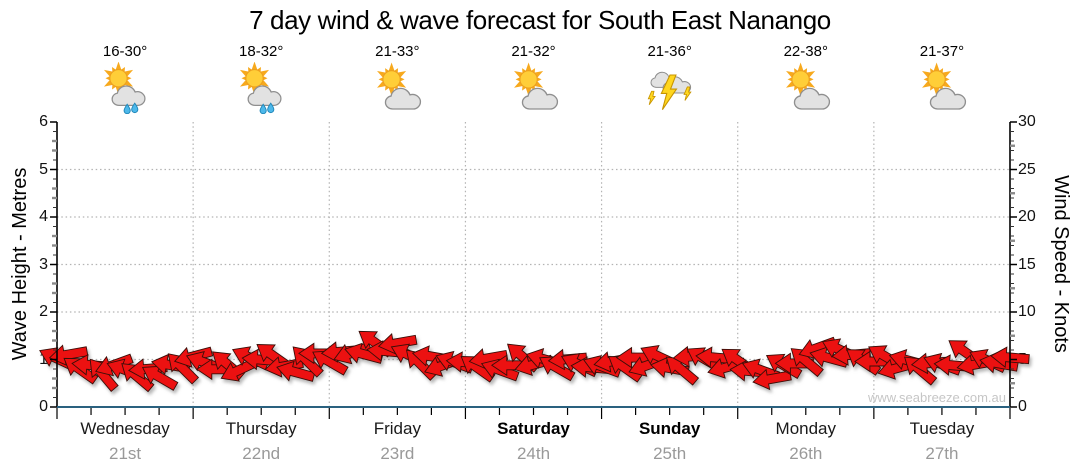 Image resolution: width=1080 pixels, height=475 pixels. What do you see at coordinates (397, 51) in the screenshot?
I see `temp-label: 21-33°` at bounding box center [397, 51].